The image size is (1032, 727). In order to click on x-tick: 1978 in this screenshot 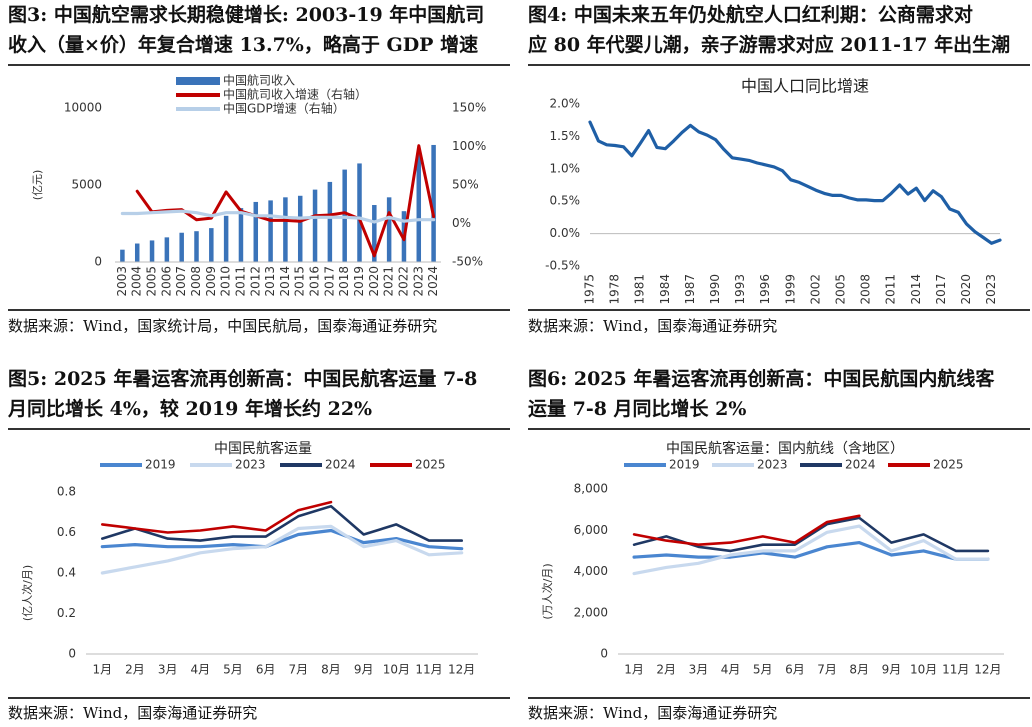, I will do `click(615, 289)`.